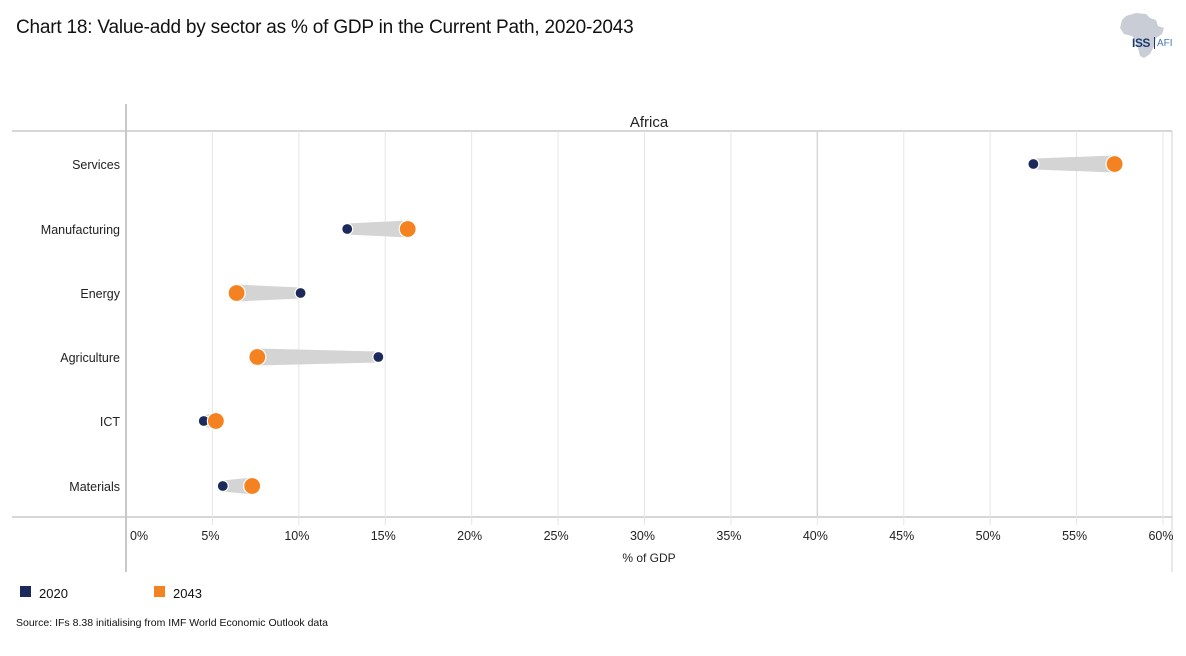  I want to click on point-2020-agriculture, so click(378, 357).